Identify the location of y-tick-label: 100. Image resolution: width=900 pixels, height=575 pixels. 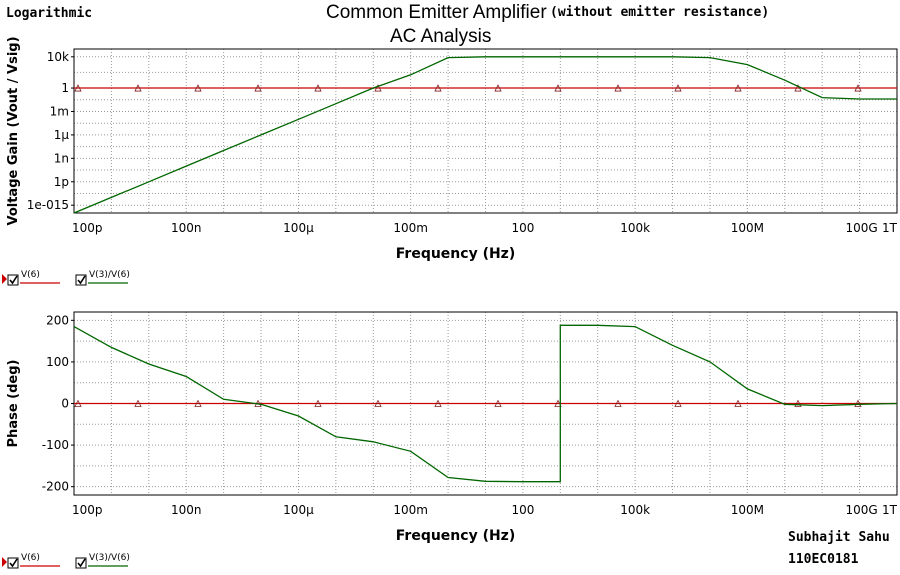
(57, 362).